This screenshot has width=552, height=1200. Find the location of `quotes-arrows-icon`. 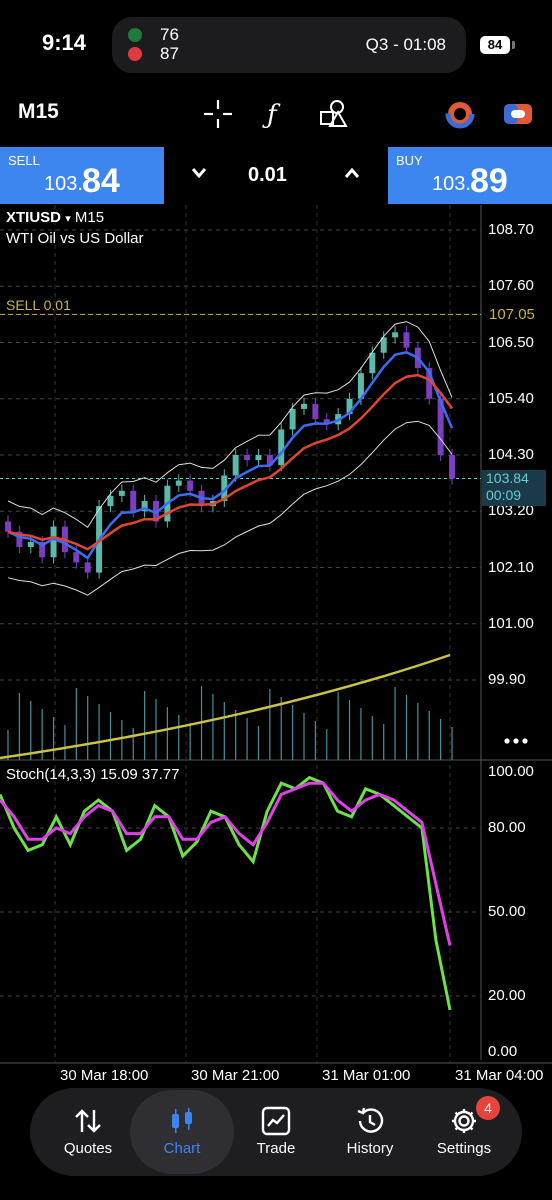

quotes-arrows-icon is located at coordinates (88, 1121).